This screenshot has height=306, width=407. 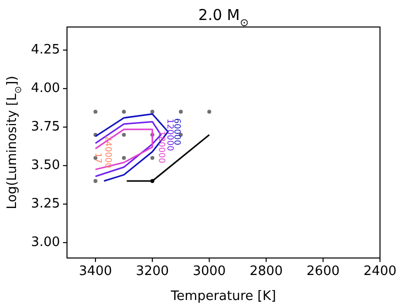 I want to click on chart-title: 2.0 M$_{⊙}$, so click(x=223, y=17).